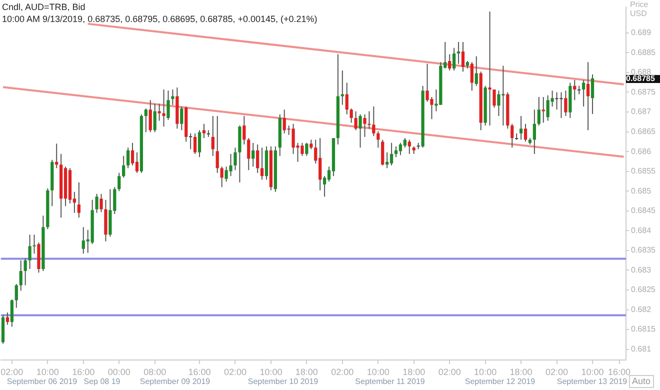 This screenshot has width=660, height=390. Describe the element at coordinates (641, 269) in the screenshot. I see `y-tick-label: 0.683` at that location.